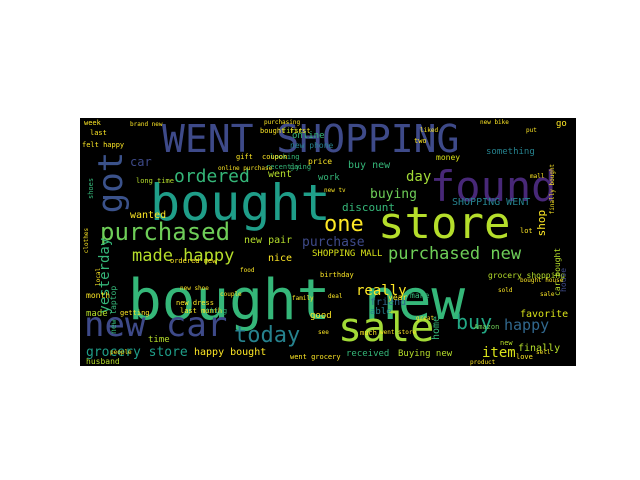 The image size is (640, 480). What do you see at coordinates (283, 167) in the screenshot?
I see `cloud-word: recently` at bounding box center [283, 167].